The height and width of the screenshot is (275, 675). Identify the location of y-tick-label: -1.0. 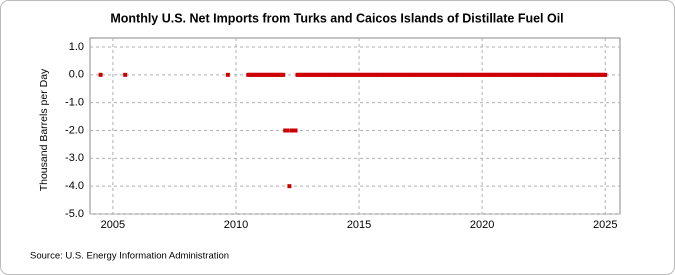
(74, 103).